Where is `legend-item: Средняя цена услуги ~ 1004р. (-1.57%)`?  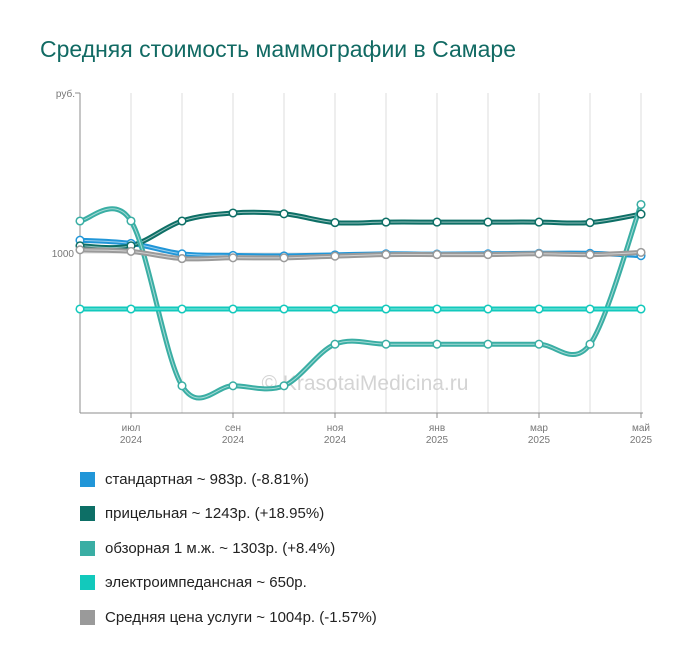 legend-item: Средняя цена услуги ~ 1004р. (-1.57%) is located at coordinates (228, 617).